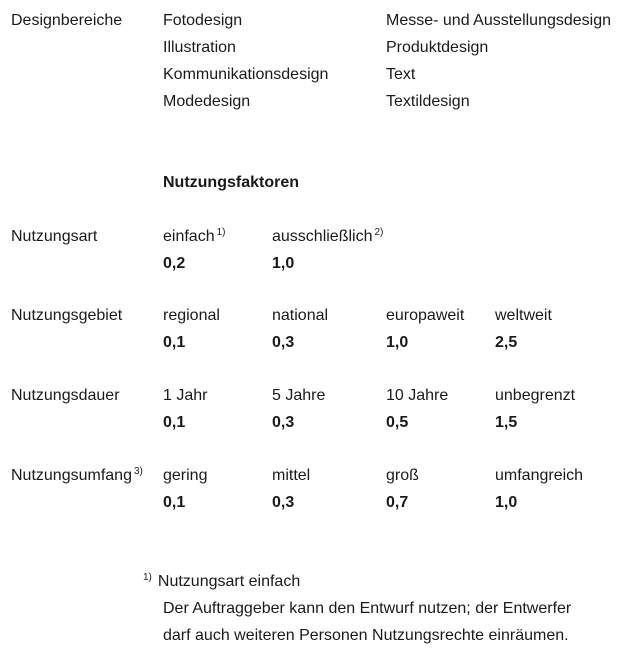  What do you see at coordinates (203, 20) in the screenshot?
I see `design-area-item: Fotodesign` at bounding box center [203, 20].